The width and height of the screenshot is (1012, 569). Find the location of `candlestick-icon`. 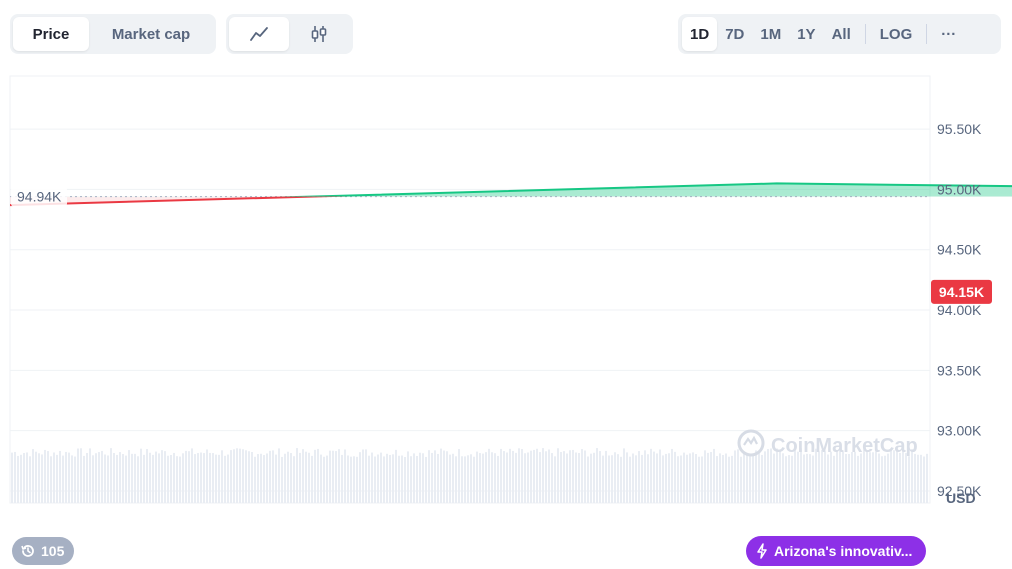

candlestick-icon is located at coordinates (319, 34).